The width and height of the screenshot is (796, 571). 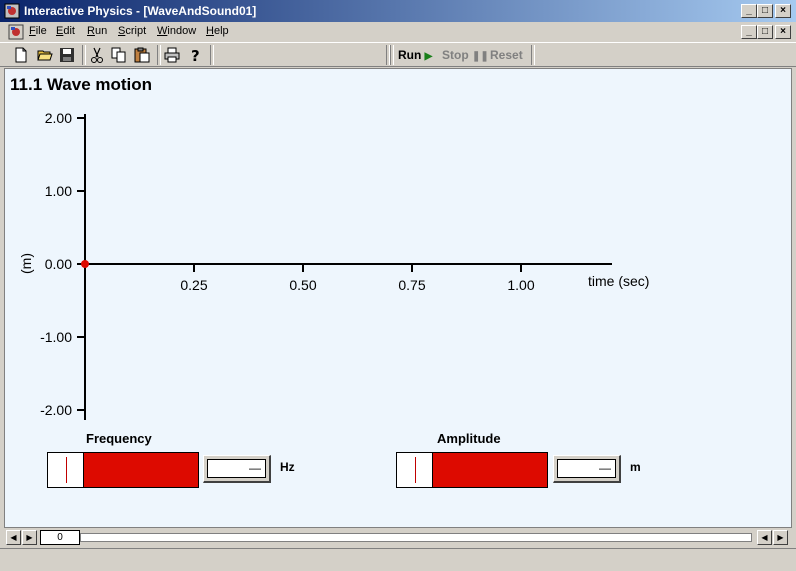 What do you see at coordinates (749, 11) in the screenshot?
I see `minimize-button: _` at bounding box center [749, 11].